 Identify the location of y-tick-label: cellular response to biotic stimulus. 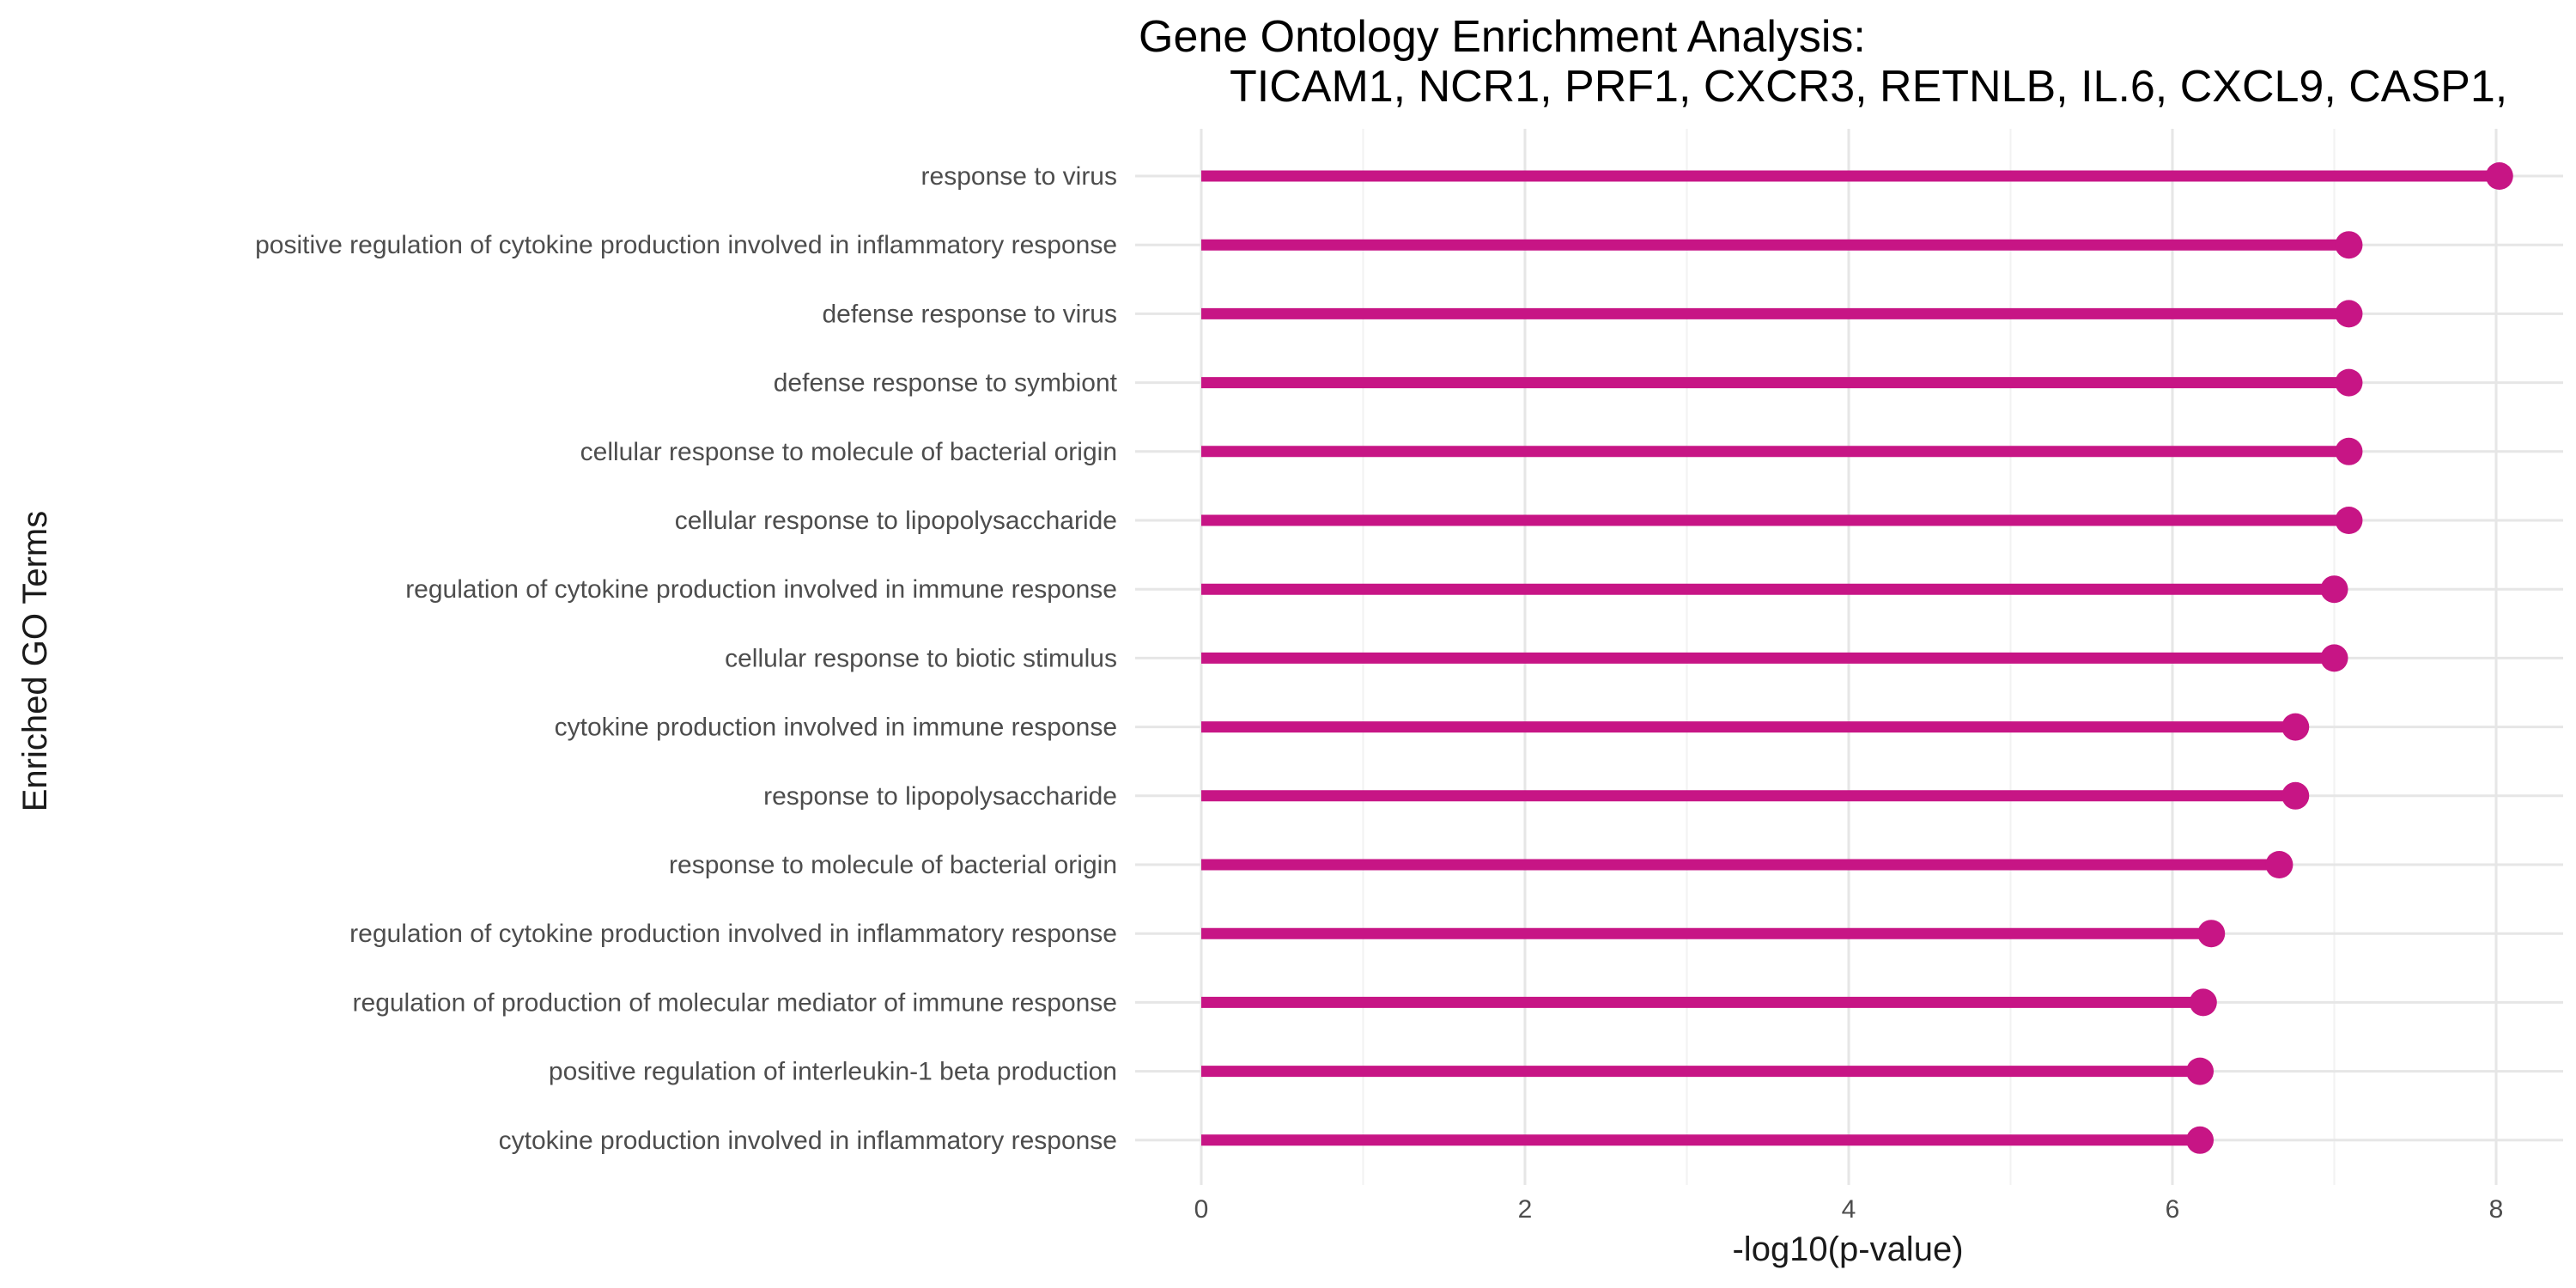
(921, 658).